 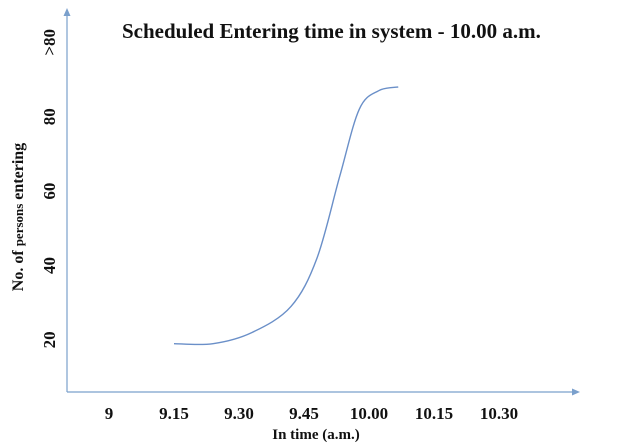 What do you see at coordinates (49, 191) in the screenshot?
I see `y-tick-label: 60` at bounding box center [49, 191].